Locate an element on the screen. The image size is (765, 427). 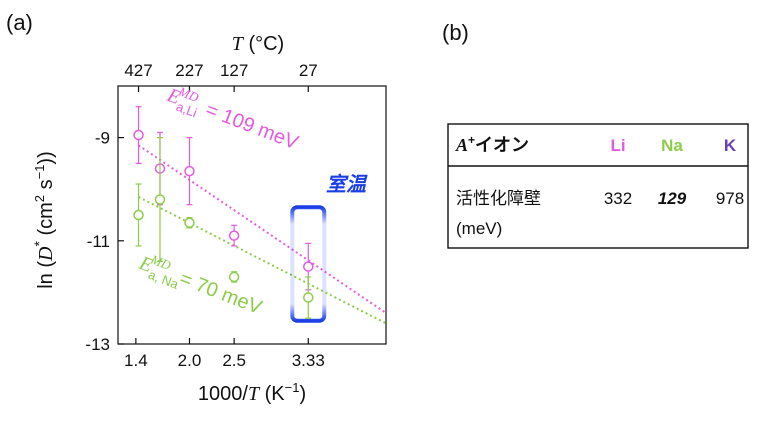
room-temp-bracket is located at coordinates (308, 264).